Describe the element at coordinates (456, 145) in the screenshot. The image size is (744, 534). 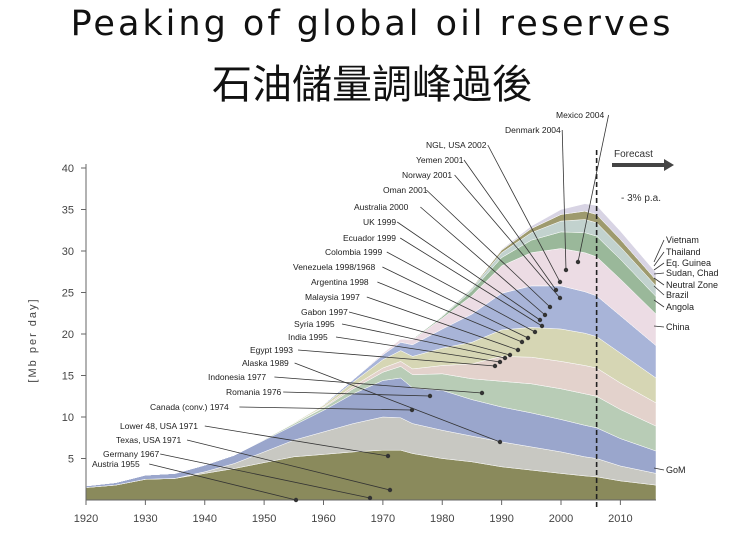
I see `peak-annotation-label: NGL, USA 2002` at that location.